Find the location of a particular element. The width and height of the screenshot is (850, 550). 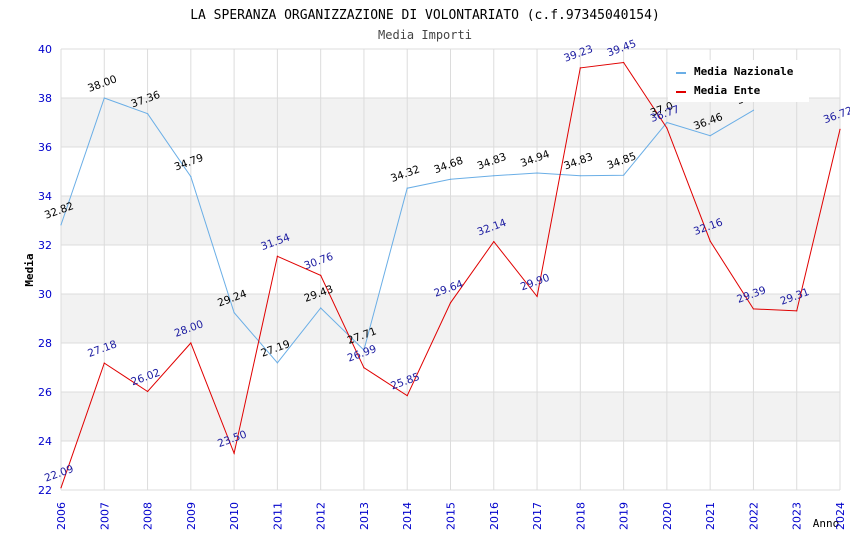

x-tick-label: 2012 is located at coordinates (321, 516).